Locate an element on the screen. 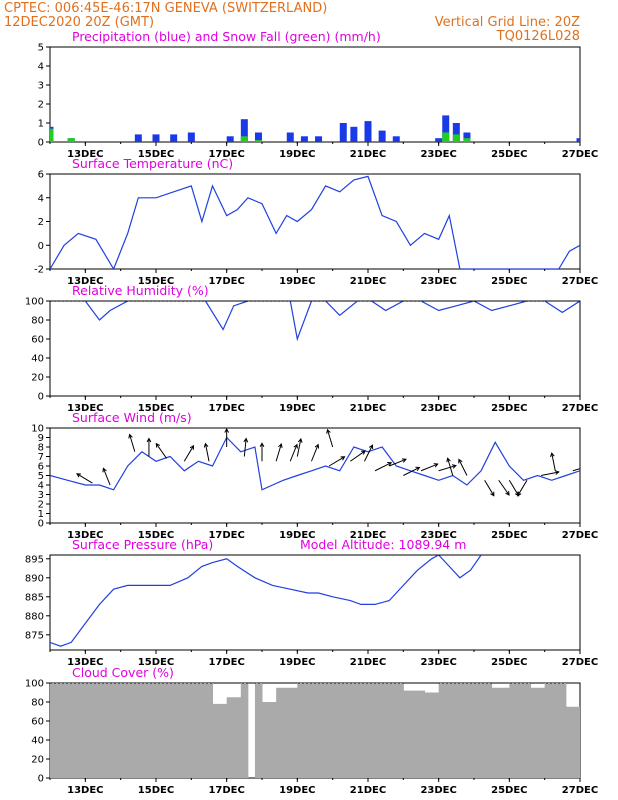 This screenshot has height=800, width=618. y-tick-label: 2 is located at coordinates (41, 505).